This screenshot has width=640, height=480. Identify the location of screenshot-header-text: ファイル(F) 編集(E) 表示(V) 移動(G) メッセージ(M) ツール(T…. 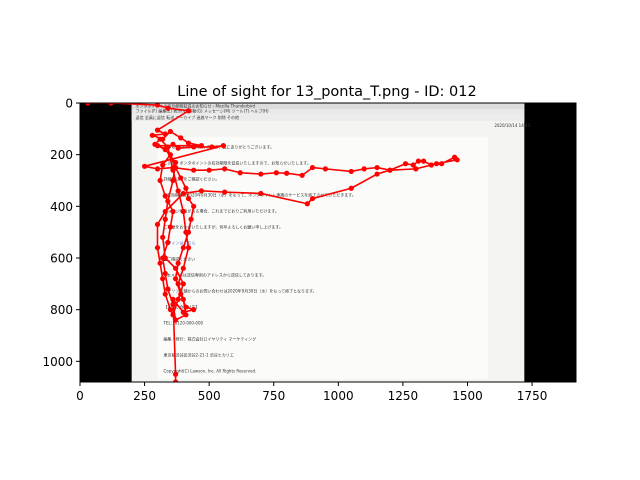
(202, 111).